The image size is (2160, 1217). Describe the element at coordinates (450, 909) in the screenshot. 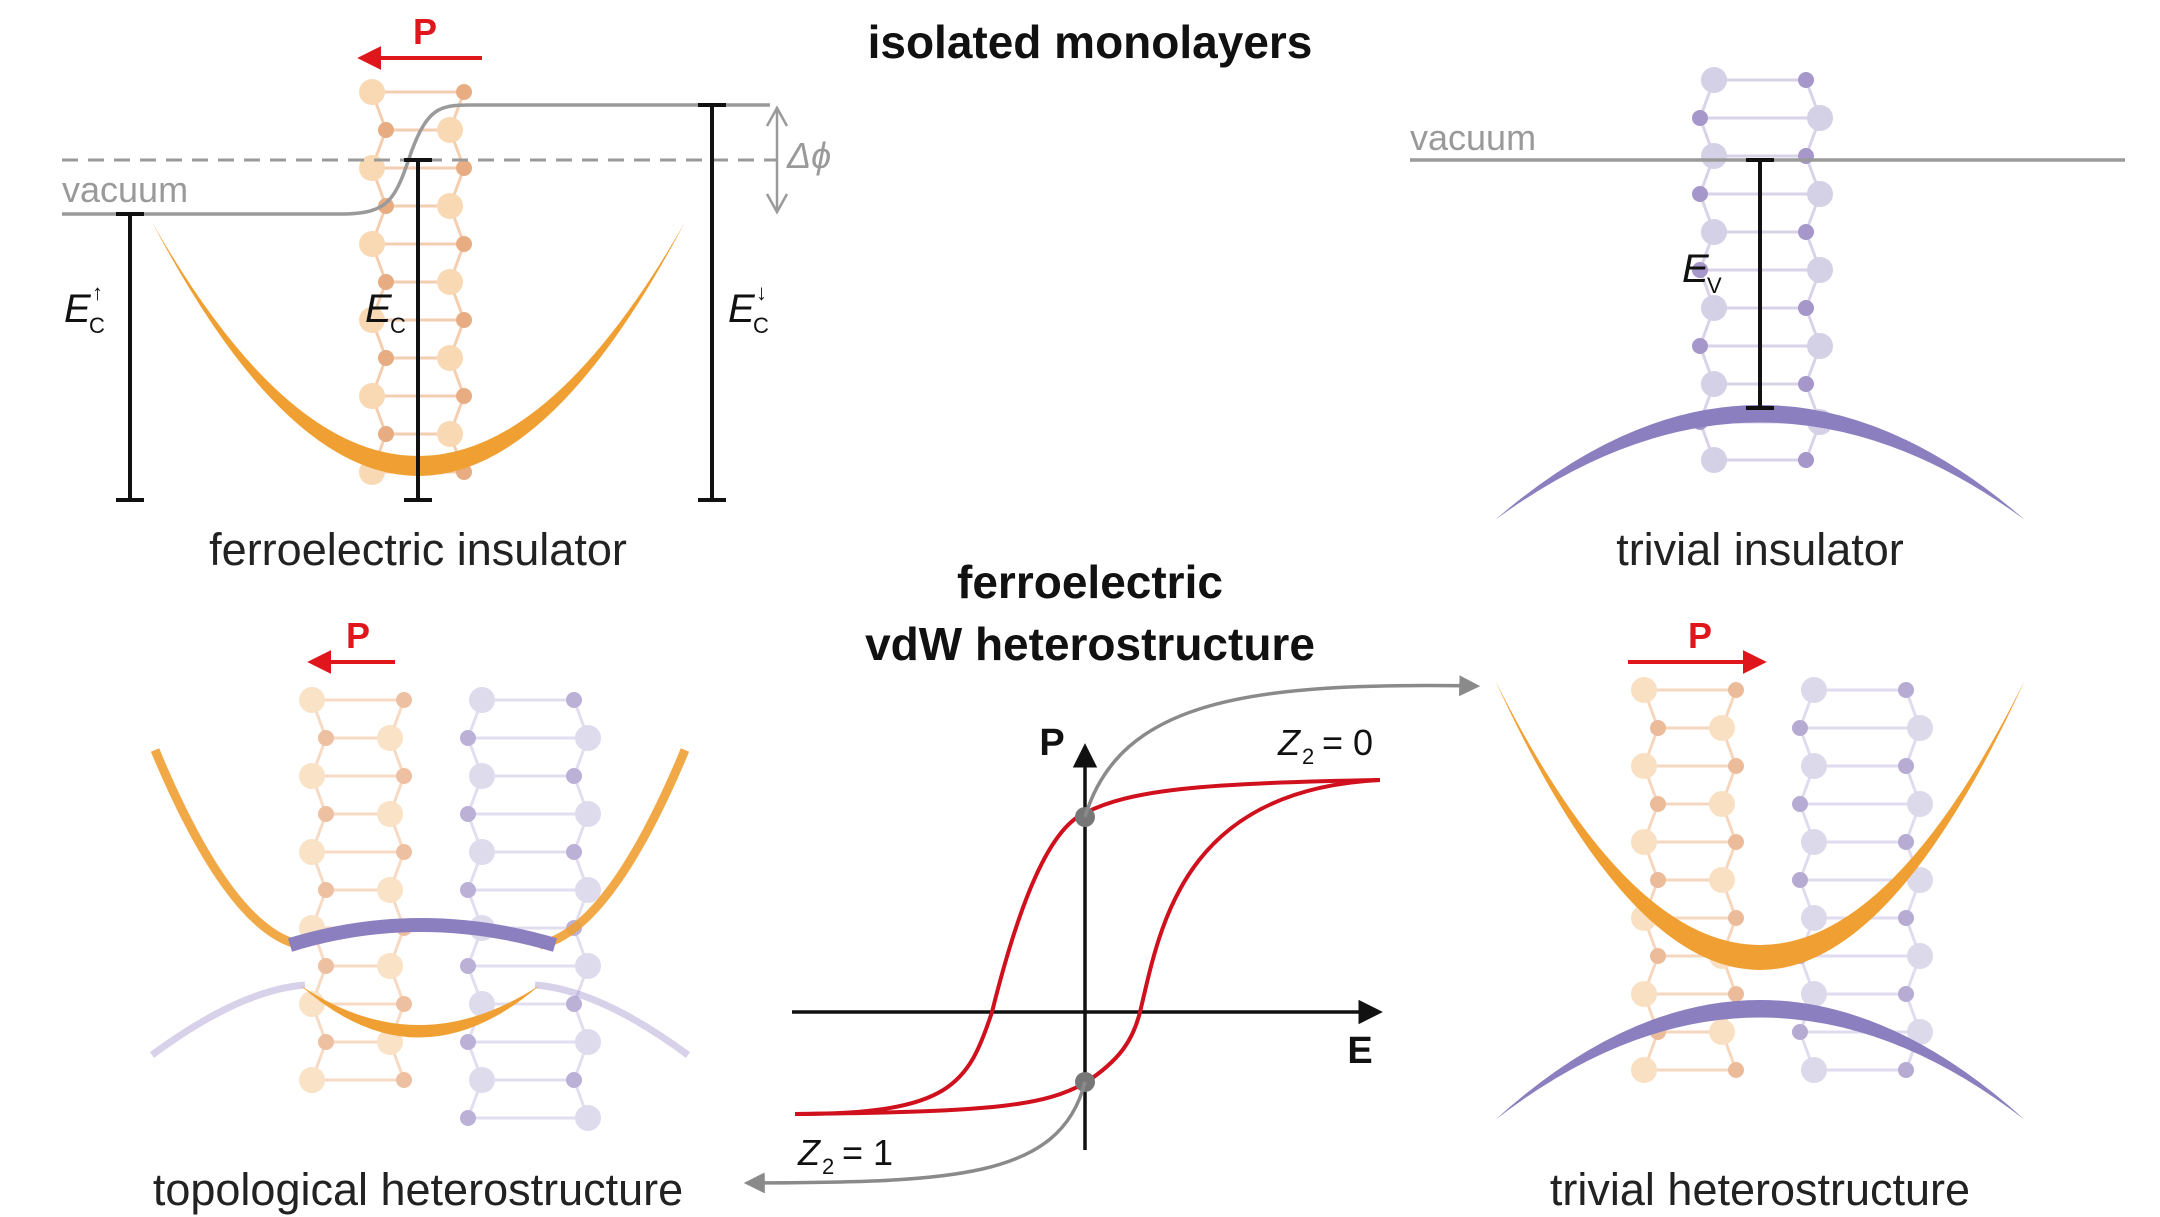

I see `hetero-lattice-left` at that location.